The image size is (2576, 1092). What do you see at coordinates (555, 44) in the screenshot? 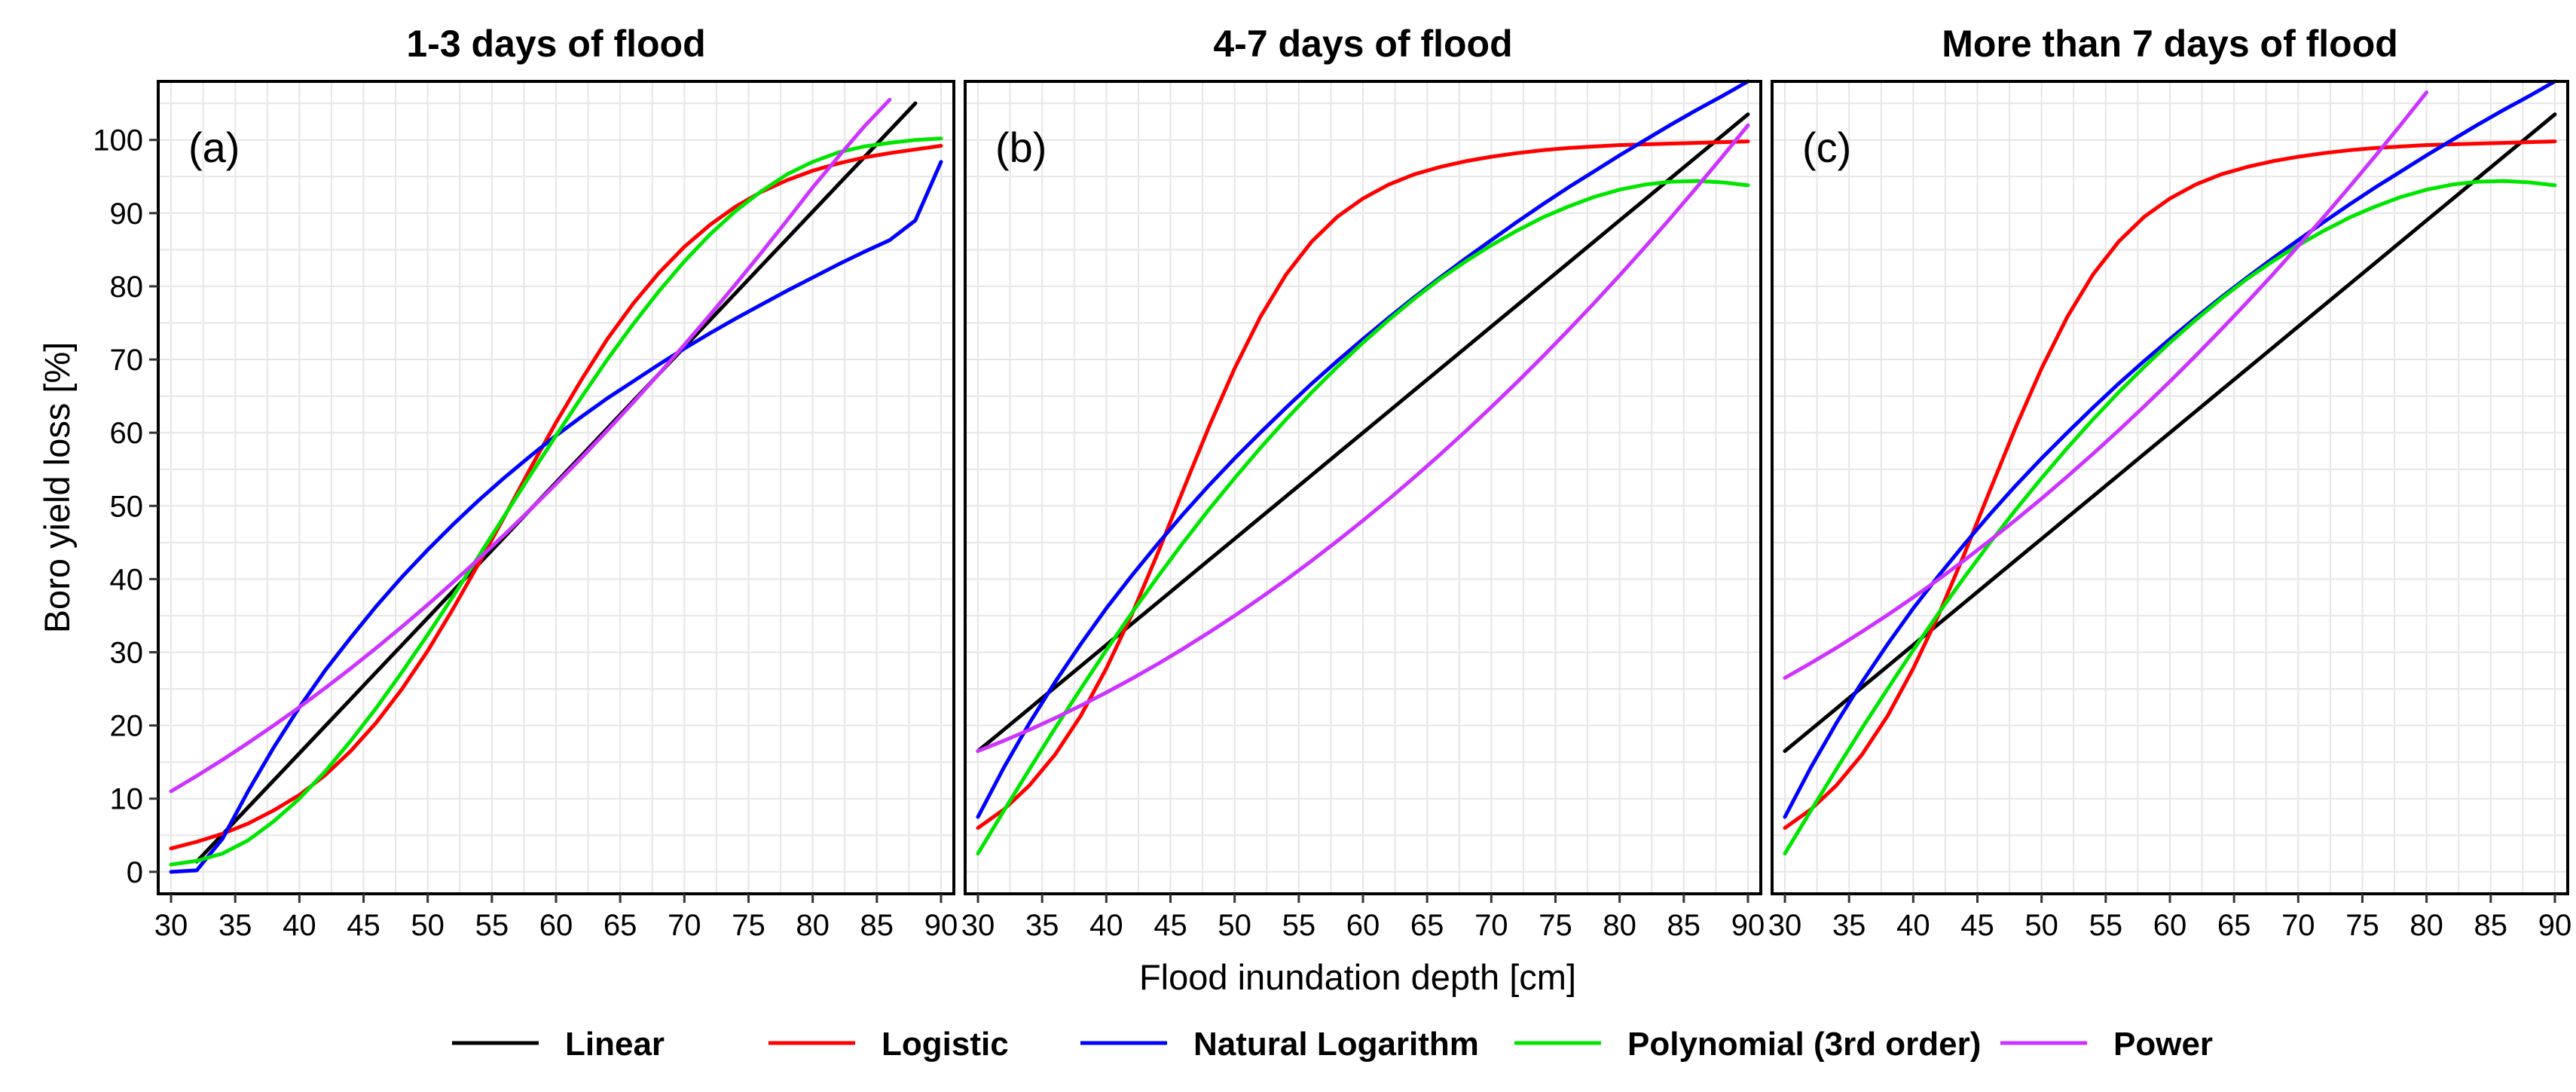
I see `panel-1-title: 1-3 days of flood` at bounding box center [555, 44].